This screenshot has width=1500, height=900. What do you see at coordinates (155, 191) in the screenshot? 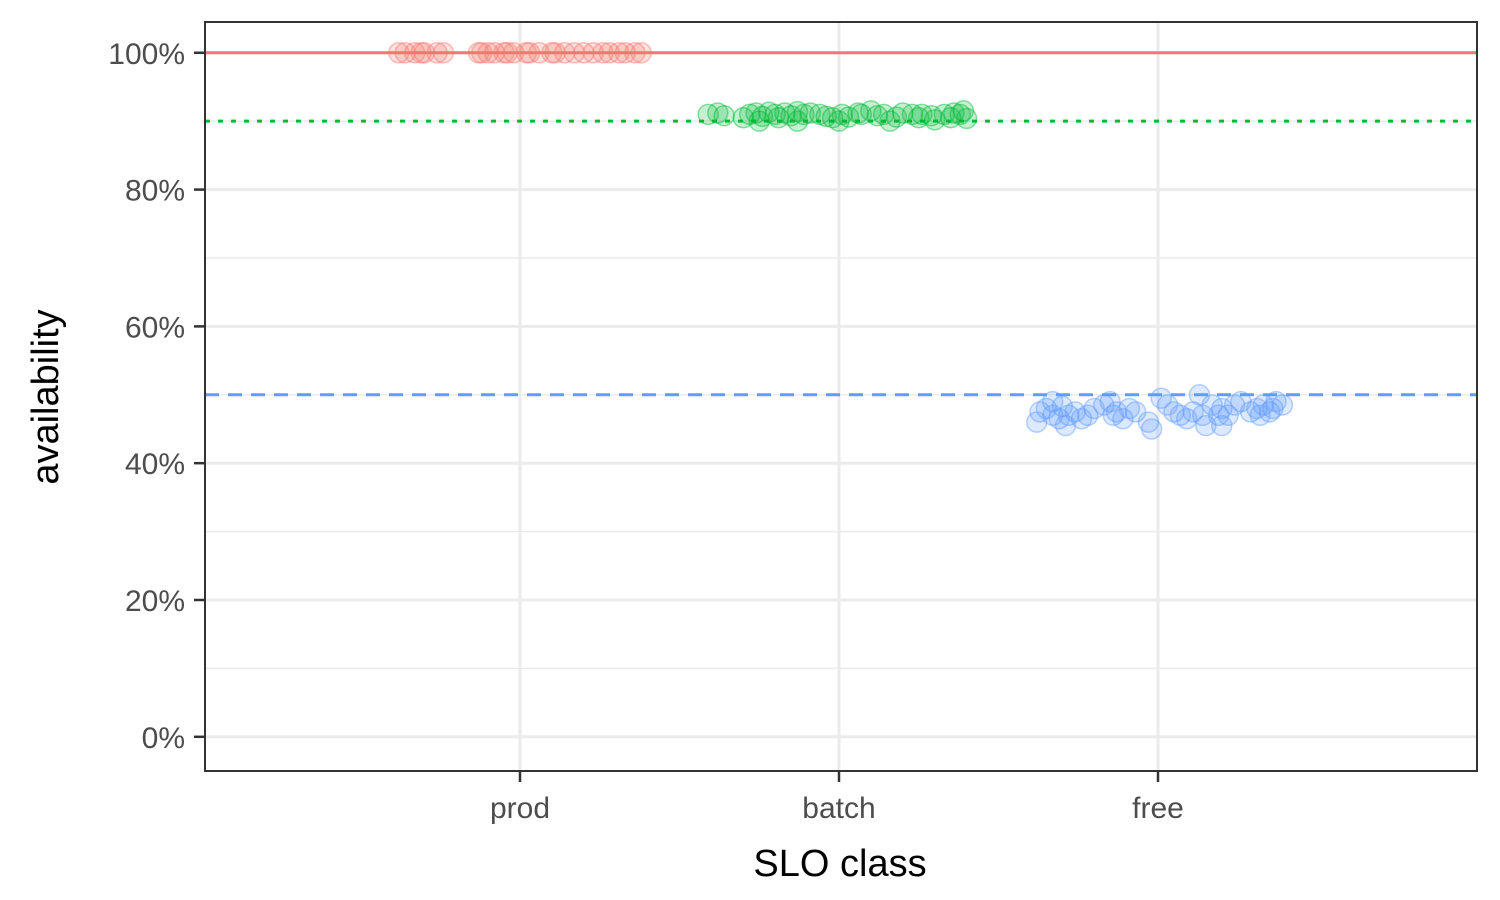
I see `y-tick-label: 80%` at bounding box center [155, 191].